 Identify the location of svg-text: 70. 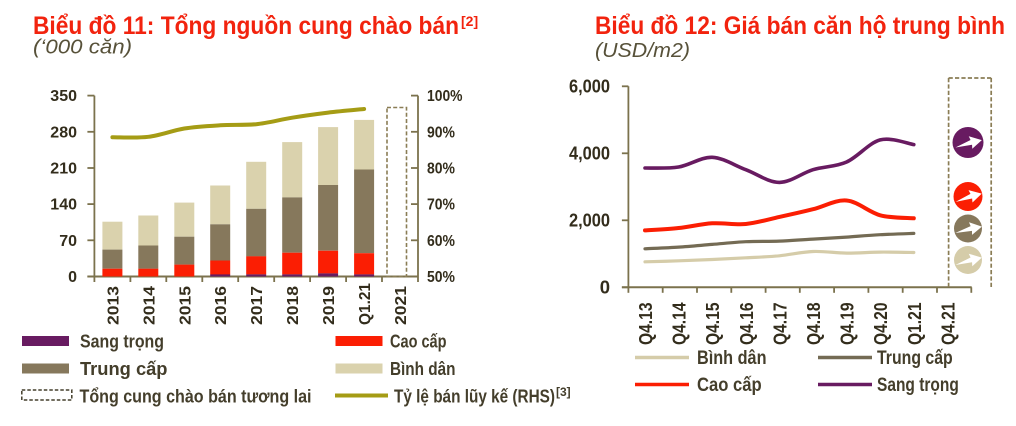
(68, 241).